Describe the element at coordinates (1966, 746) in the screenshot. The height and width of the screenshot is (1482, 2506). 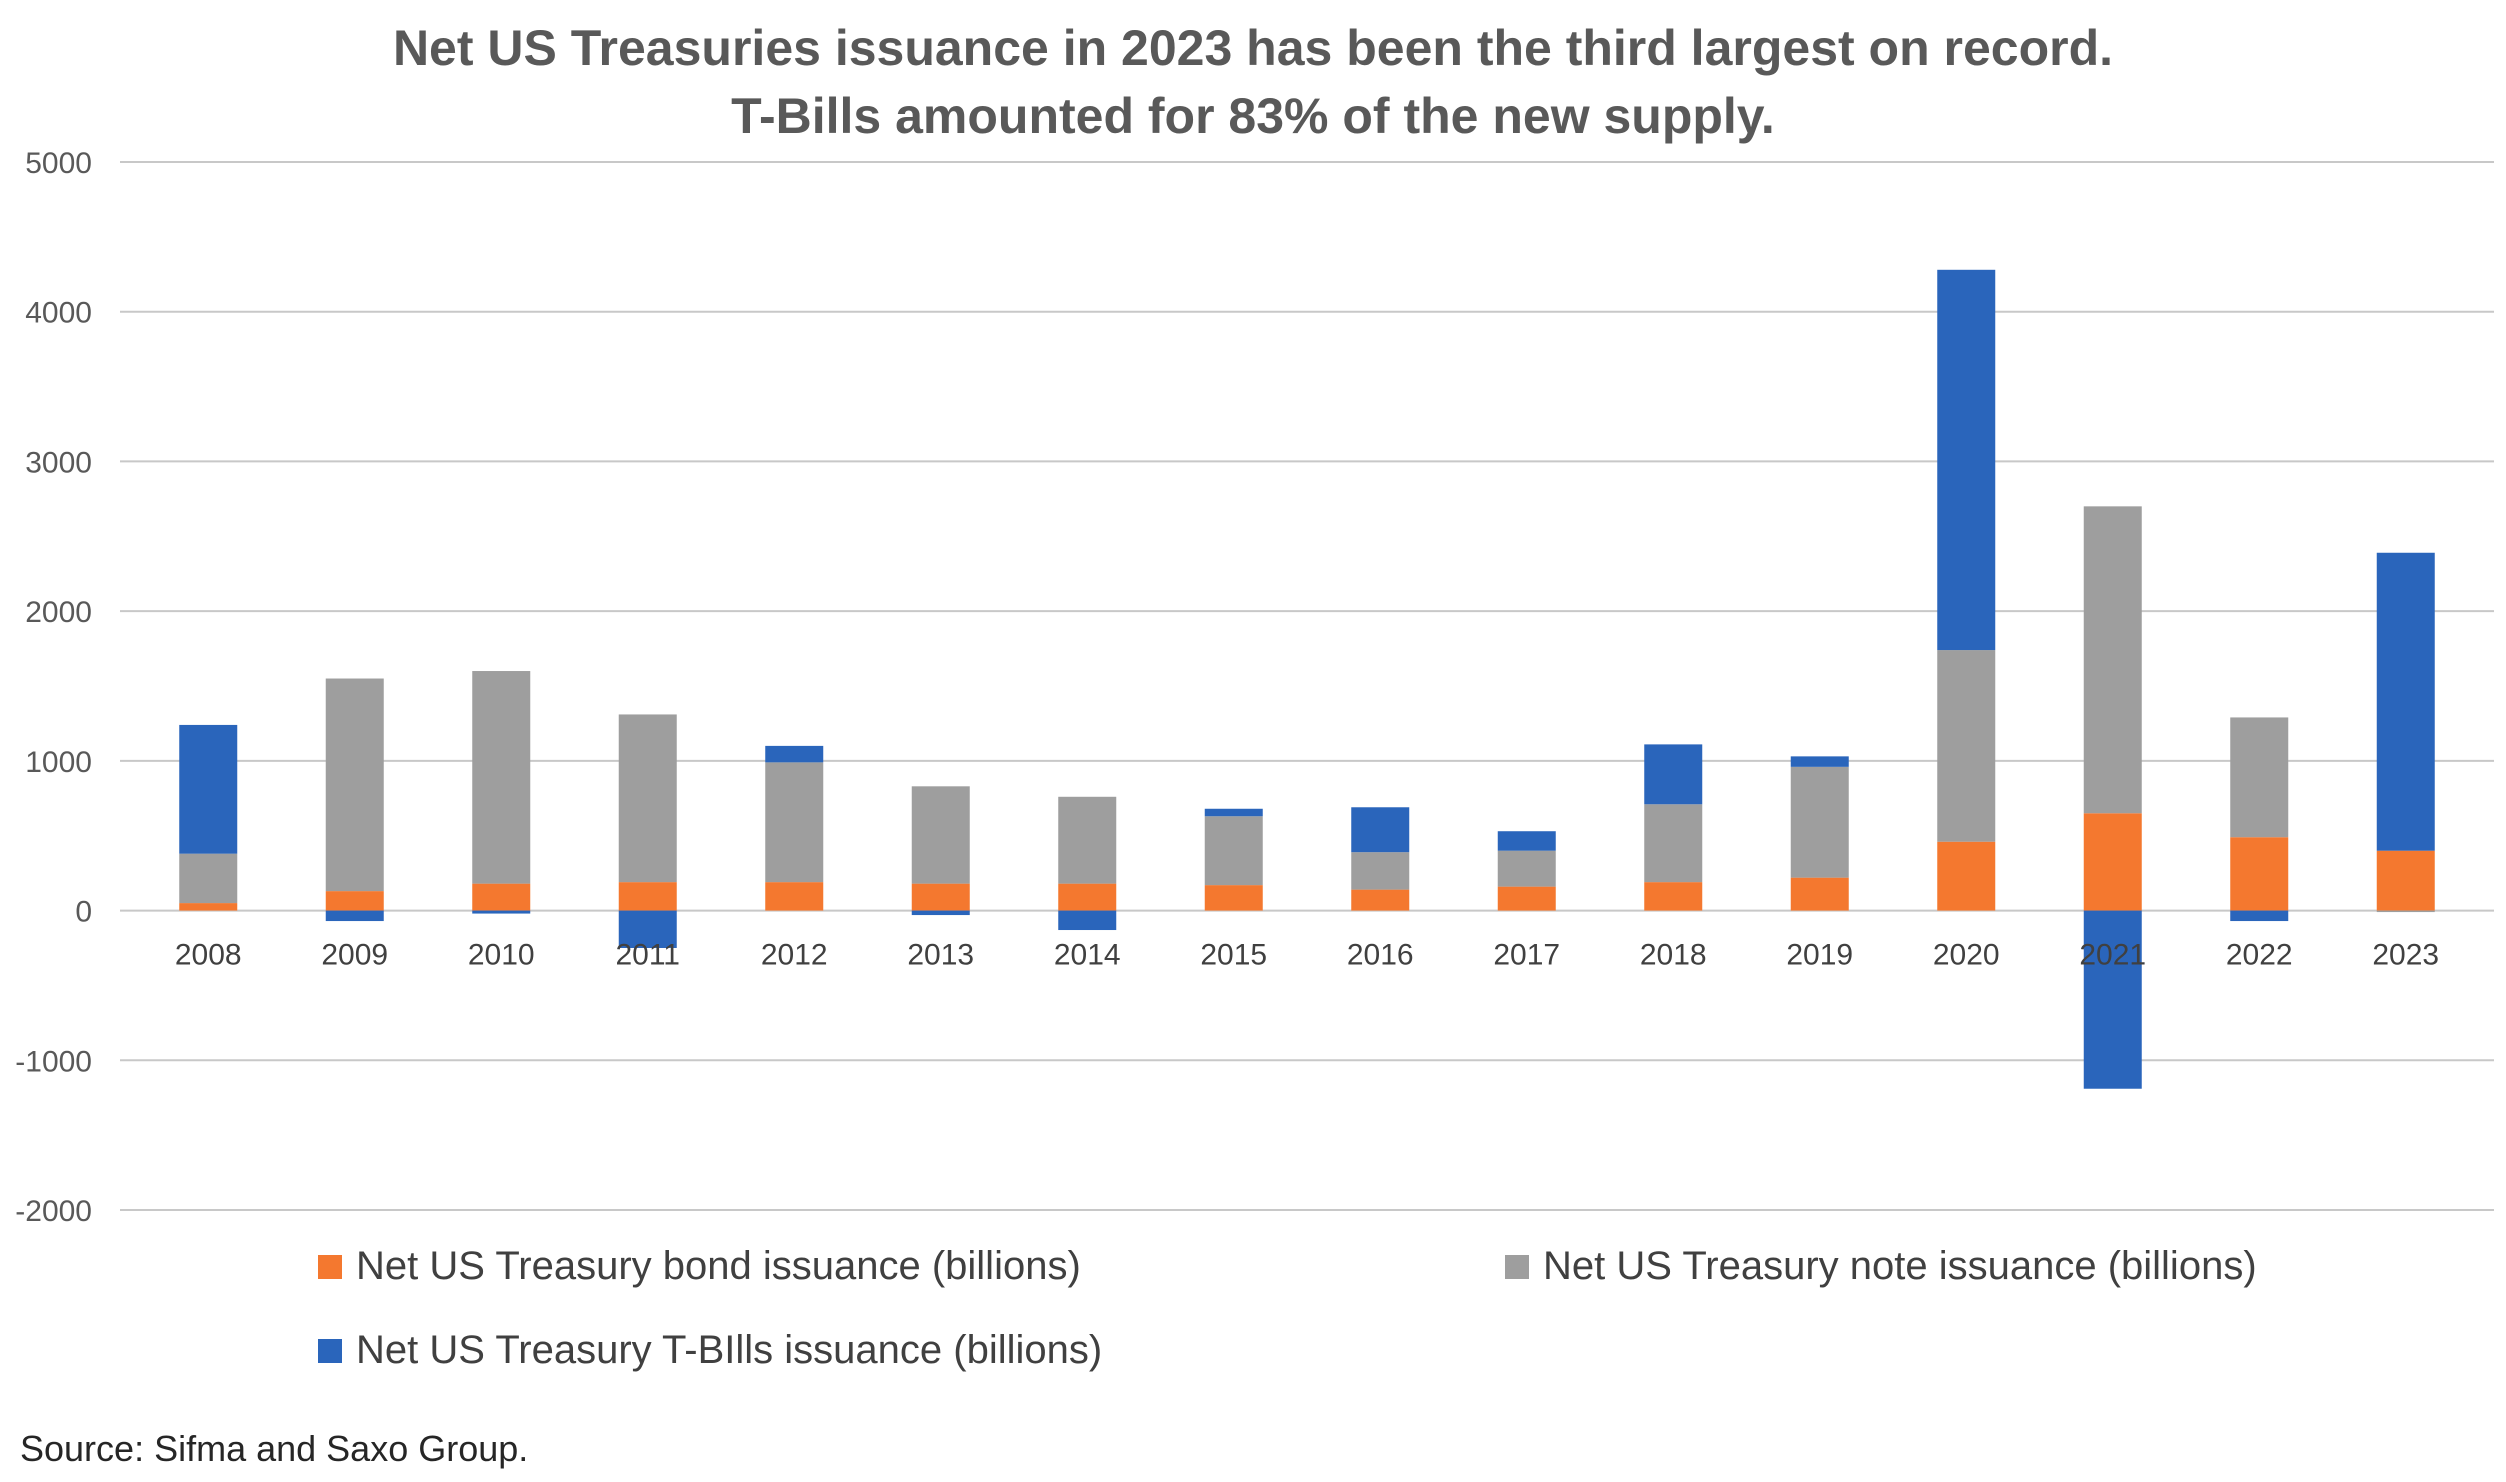
I see `bar-note-2020` at that location.